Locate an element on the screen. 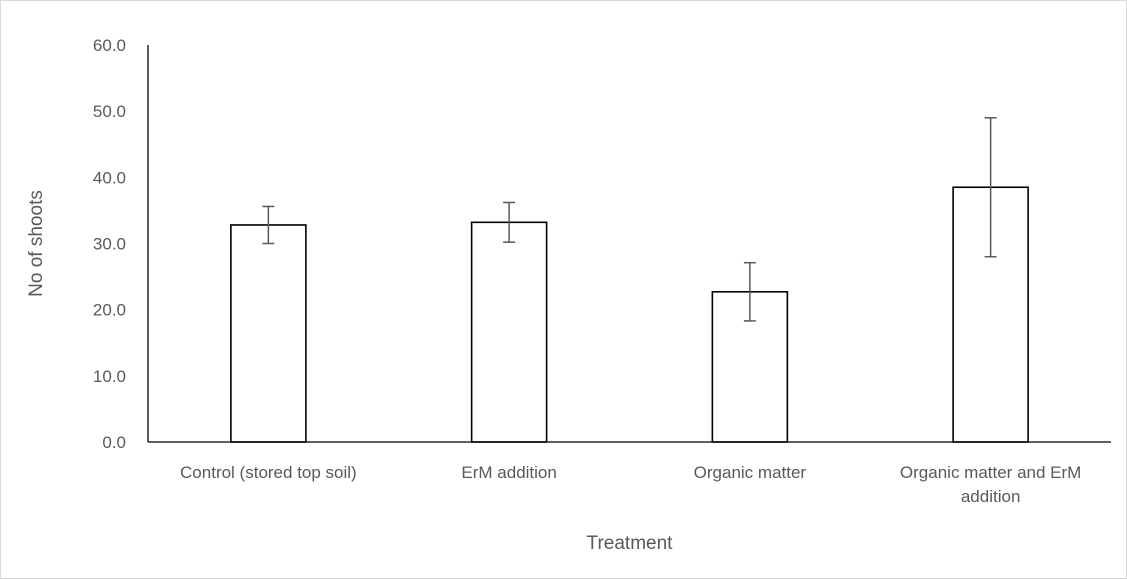 The height and width of the screenshot is (580, 1127). x-category-label: Control (stored top soil) is located at coordinates (268, 472).